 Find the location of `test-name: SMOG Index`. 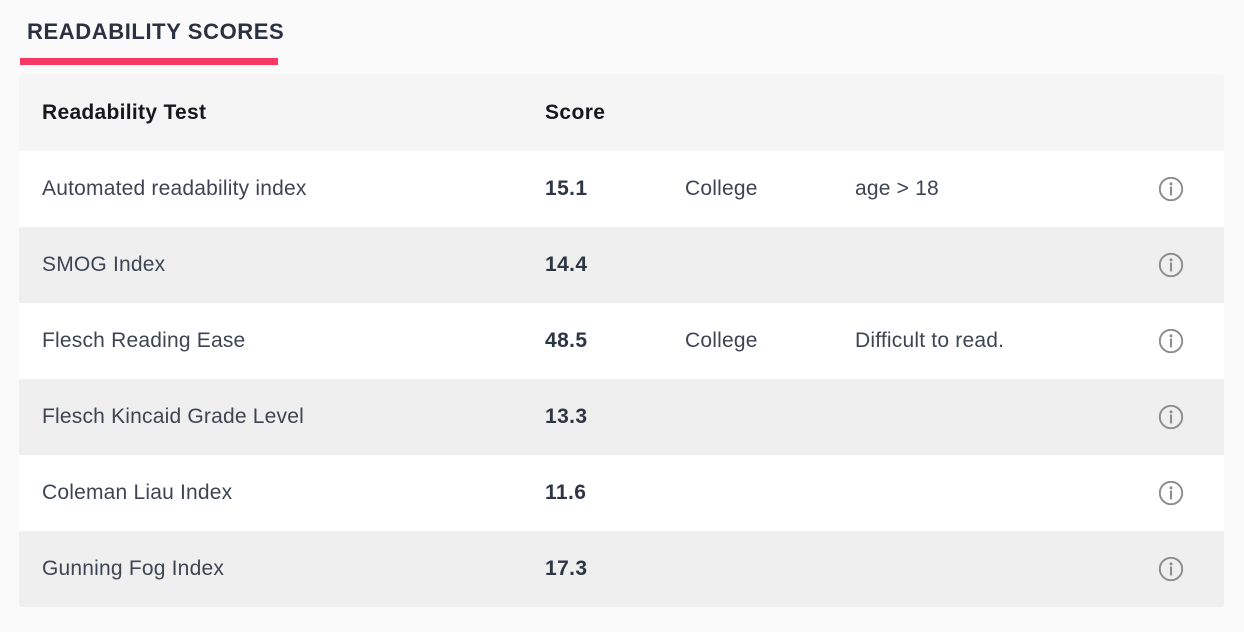

test-name: SMOG Index is located at coordinates (104, 264).